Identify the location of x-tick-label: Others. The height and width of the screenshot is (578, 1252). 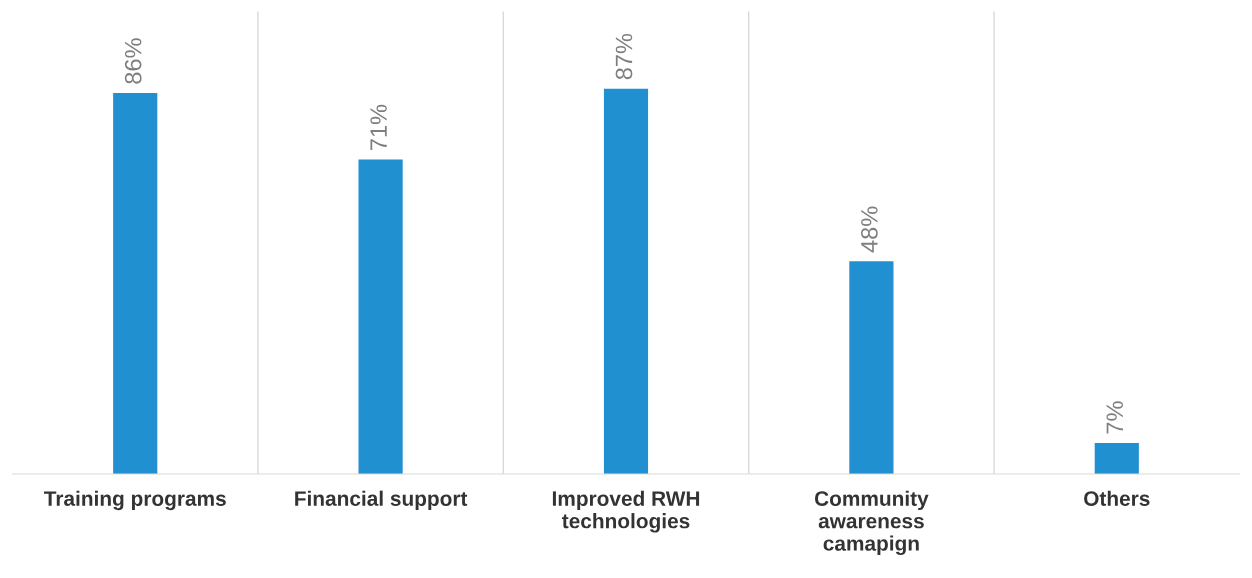
(1117, 498).